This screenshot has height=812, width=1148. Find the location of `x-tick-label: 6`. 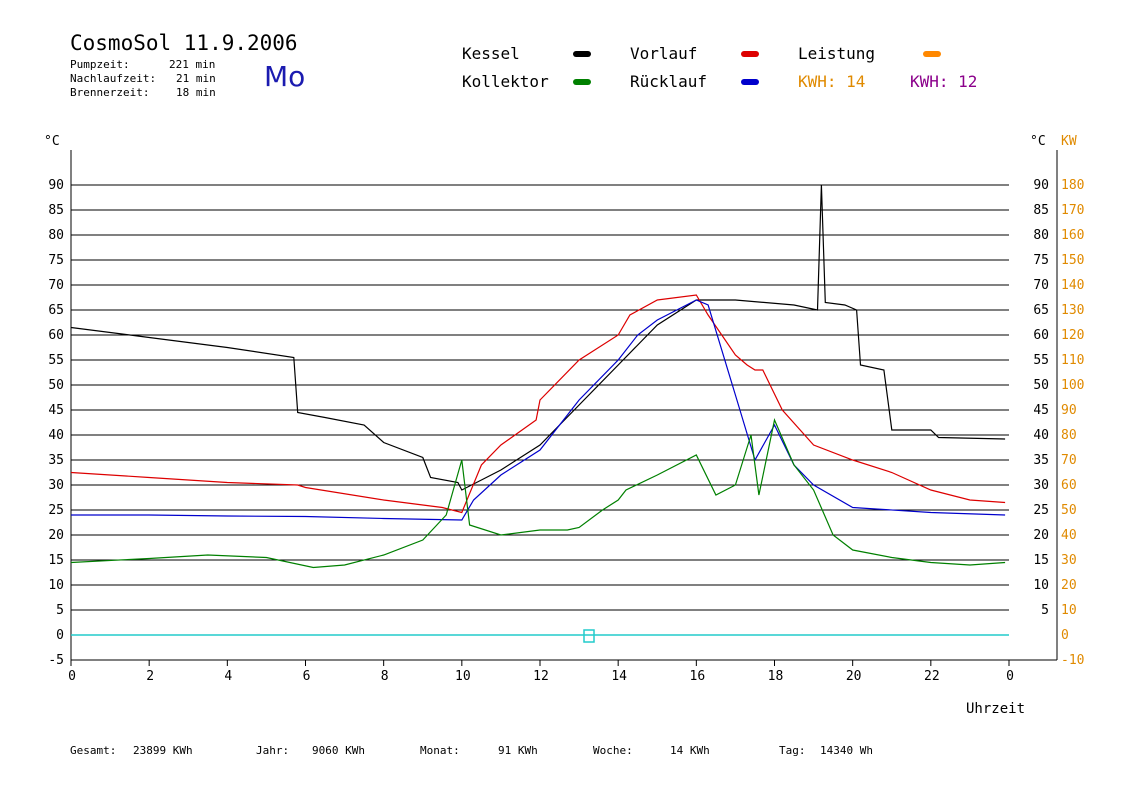

x-tick-label: 6 is located at coordinates (307, 676).